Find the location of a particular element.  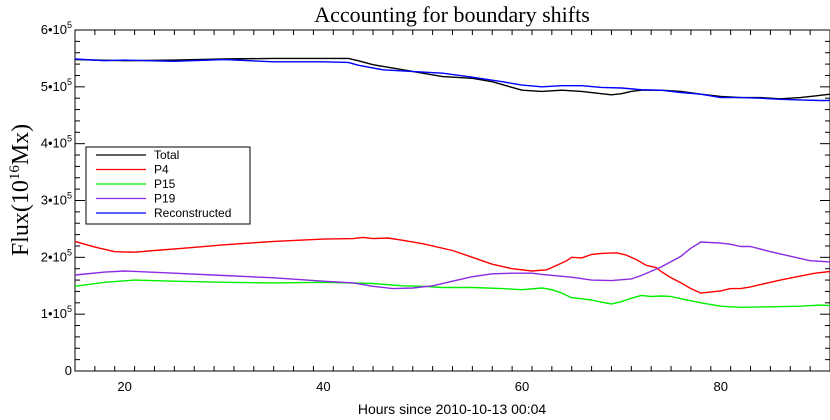

series-line-p4 is located at coordinates (452, 265).